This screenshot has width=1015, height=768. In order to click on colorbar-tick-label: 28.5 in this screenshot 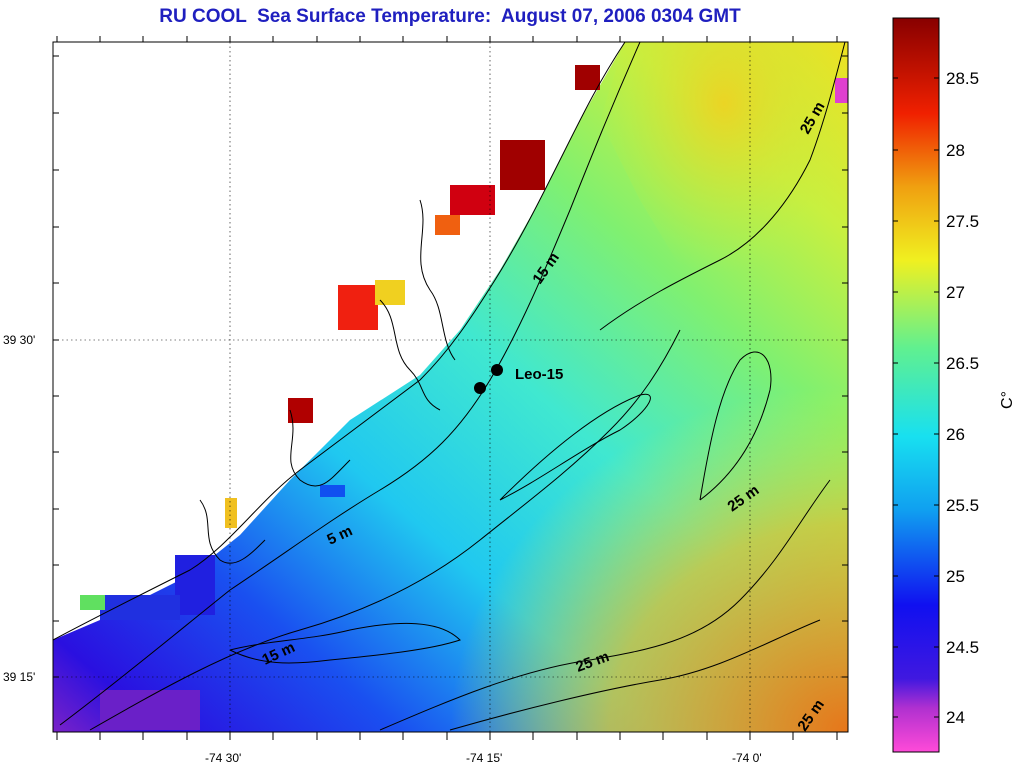, I will do `click(962, 78)`.